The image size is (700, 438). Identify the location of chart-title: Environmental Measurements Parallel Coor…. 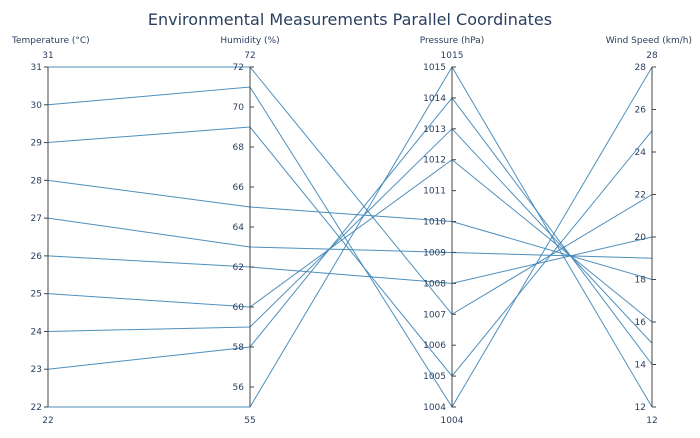
(350, 19).